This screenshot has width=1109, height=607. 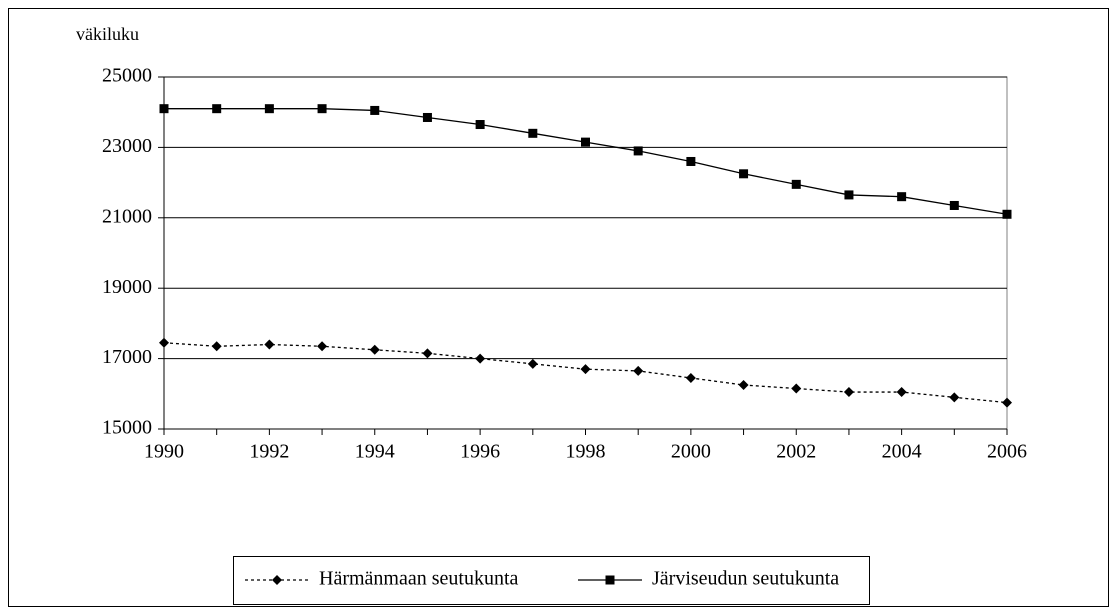 What do you see at coordinates (269, 452) in the screenshot?
I see `x-tick-label: 1992` at bounding box center [269, 452].